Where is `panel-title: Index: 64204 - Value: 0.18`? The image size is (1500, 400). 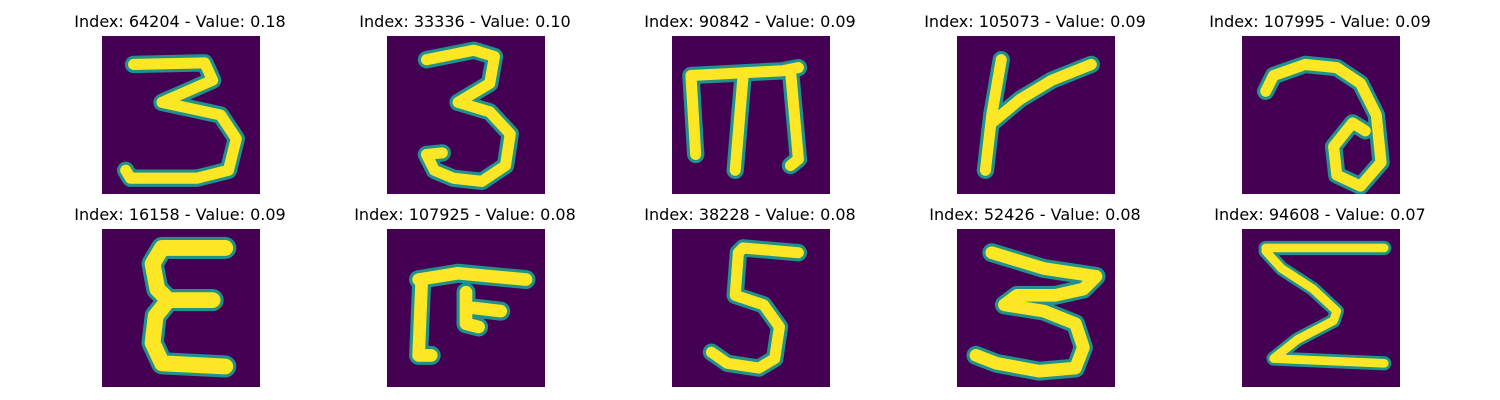 panel-title: Index: 64204 - Value: 0.18 is located at coordinates (180, 21).